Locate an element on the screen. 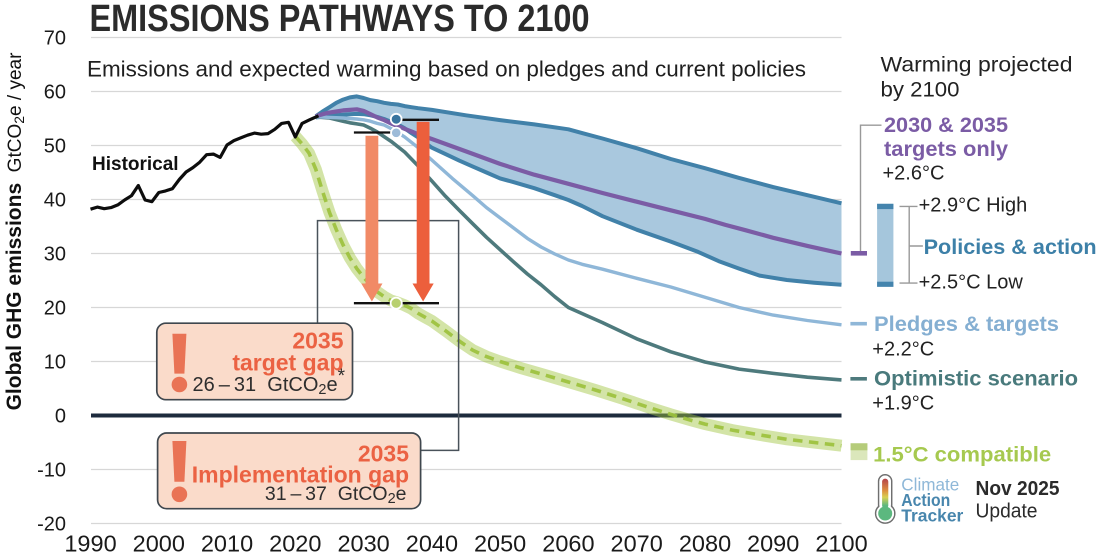 The height and width of the screenshot is (560, 1110). svg-text: 2030 is located at coordinates (363, 543).